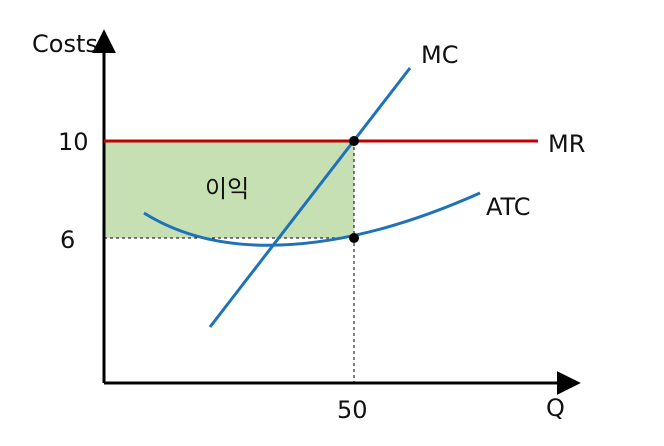  Describe the element at coordinates (555, 408) in the screenshot. I see `x-axis-label: Q` at that location.